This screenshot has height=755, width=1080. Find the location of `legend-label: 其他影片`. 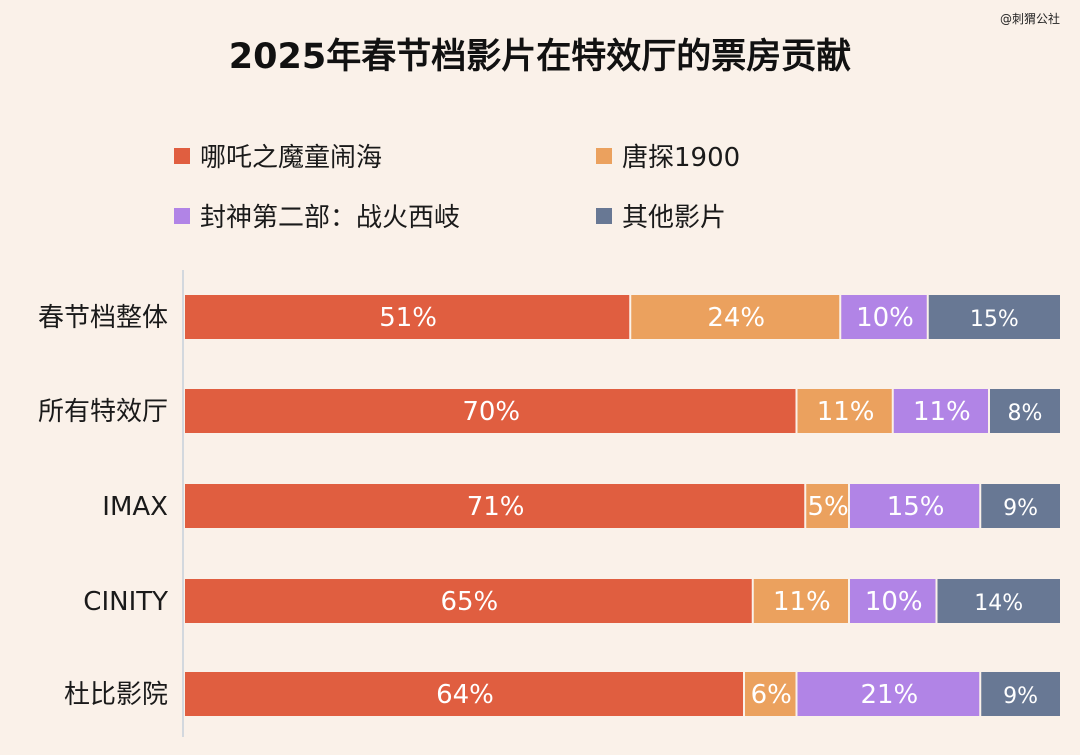

legend-label: 其他影片 is located at coordinates (674, 218).